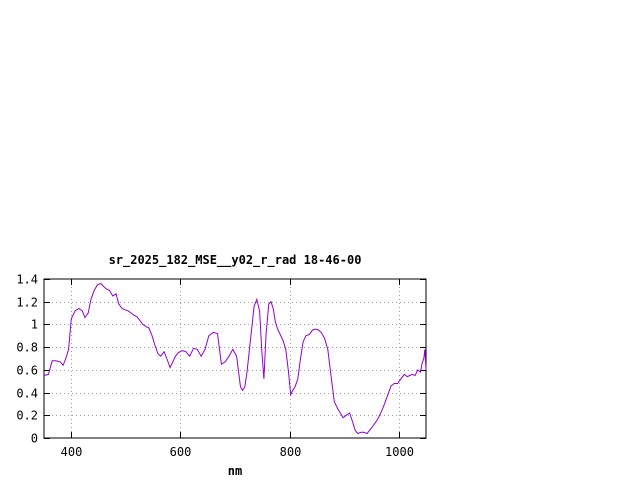  Describe the element at coordinates (27, 416) in the screenshot. I see `y-tick-label: 0.2` at that location.